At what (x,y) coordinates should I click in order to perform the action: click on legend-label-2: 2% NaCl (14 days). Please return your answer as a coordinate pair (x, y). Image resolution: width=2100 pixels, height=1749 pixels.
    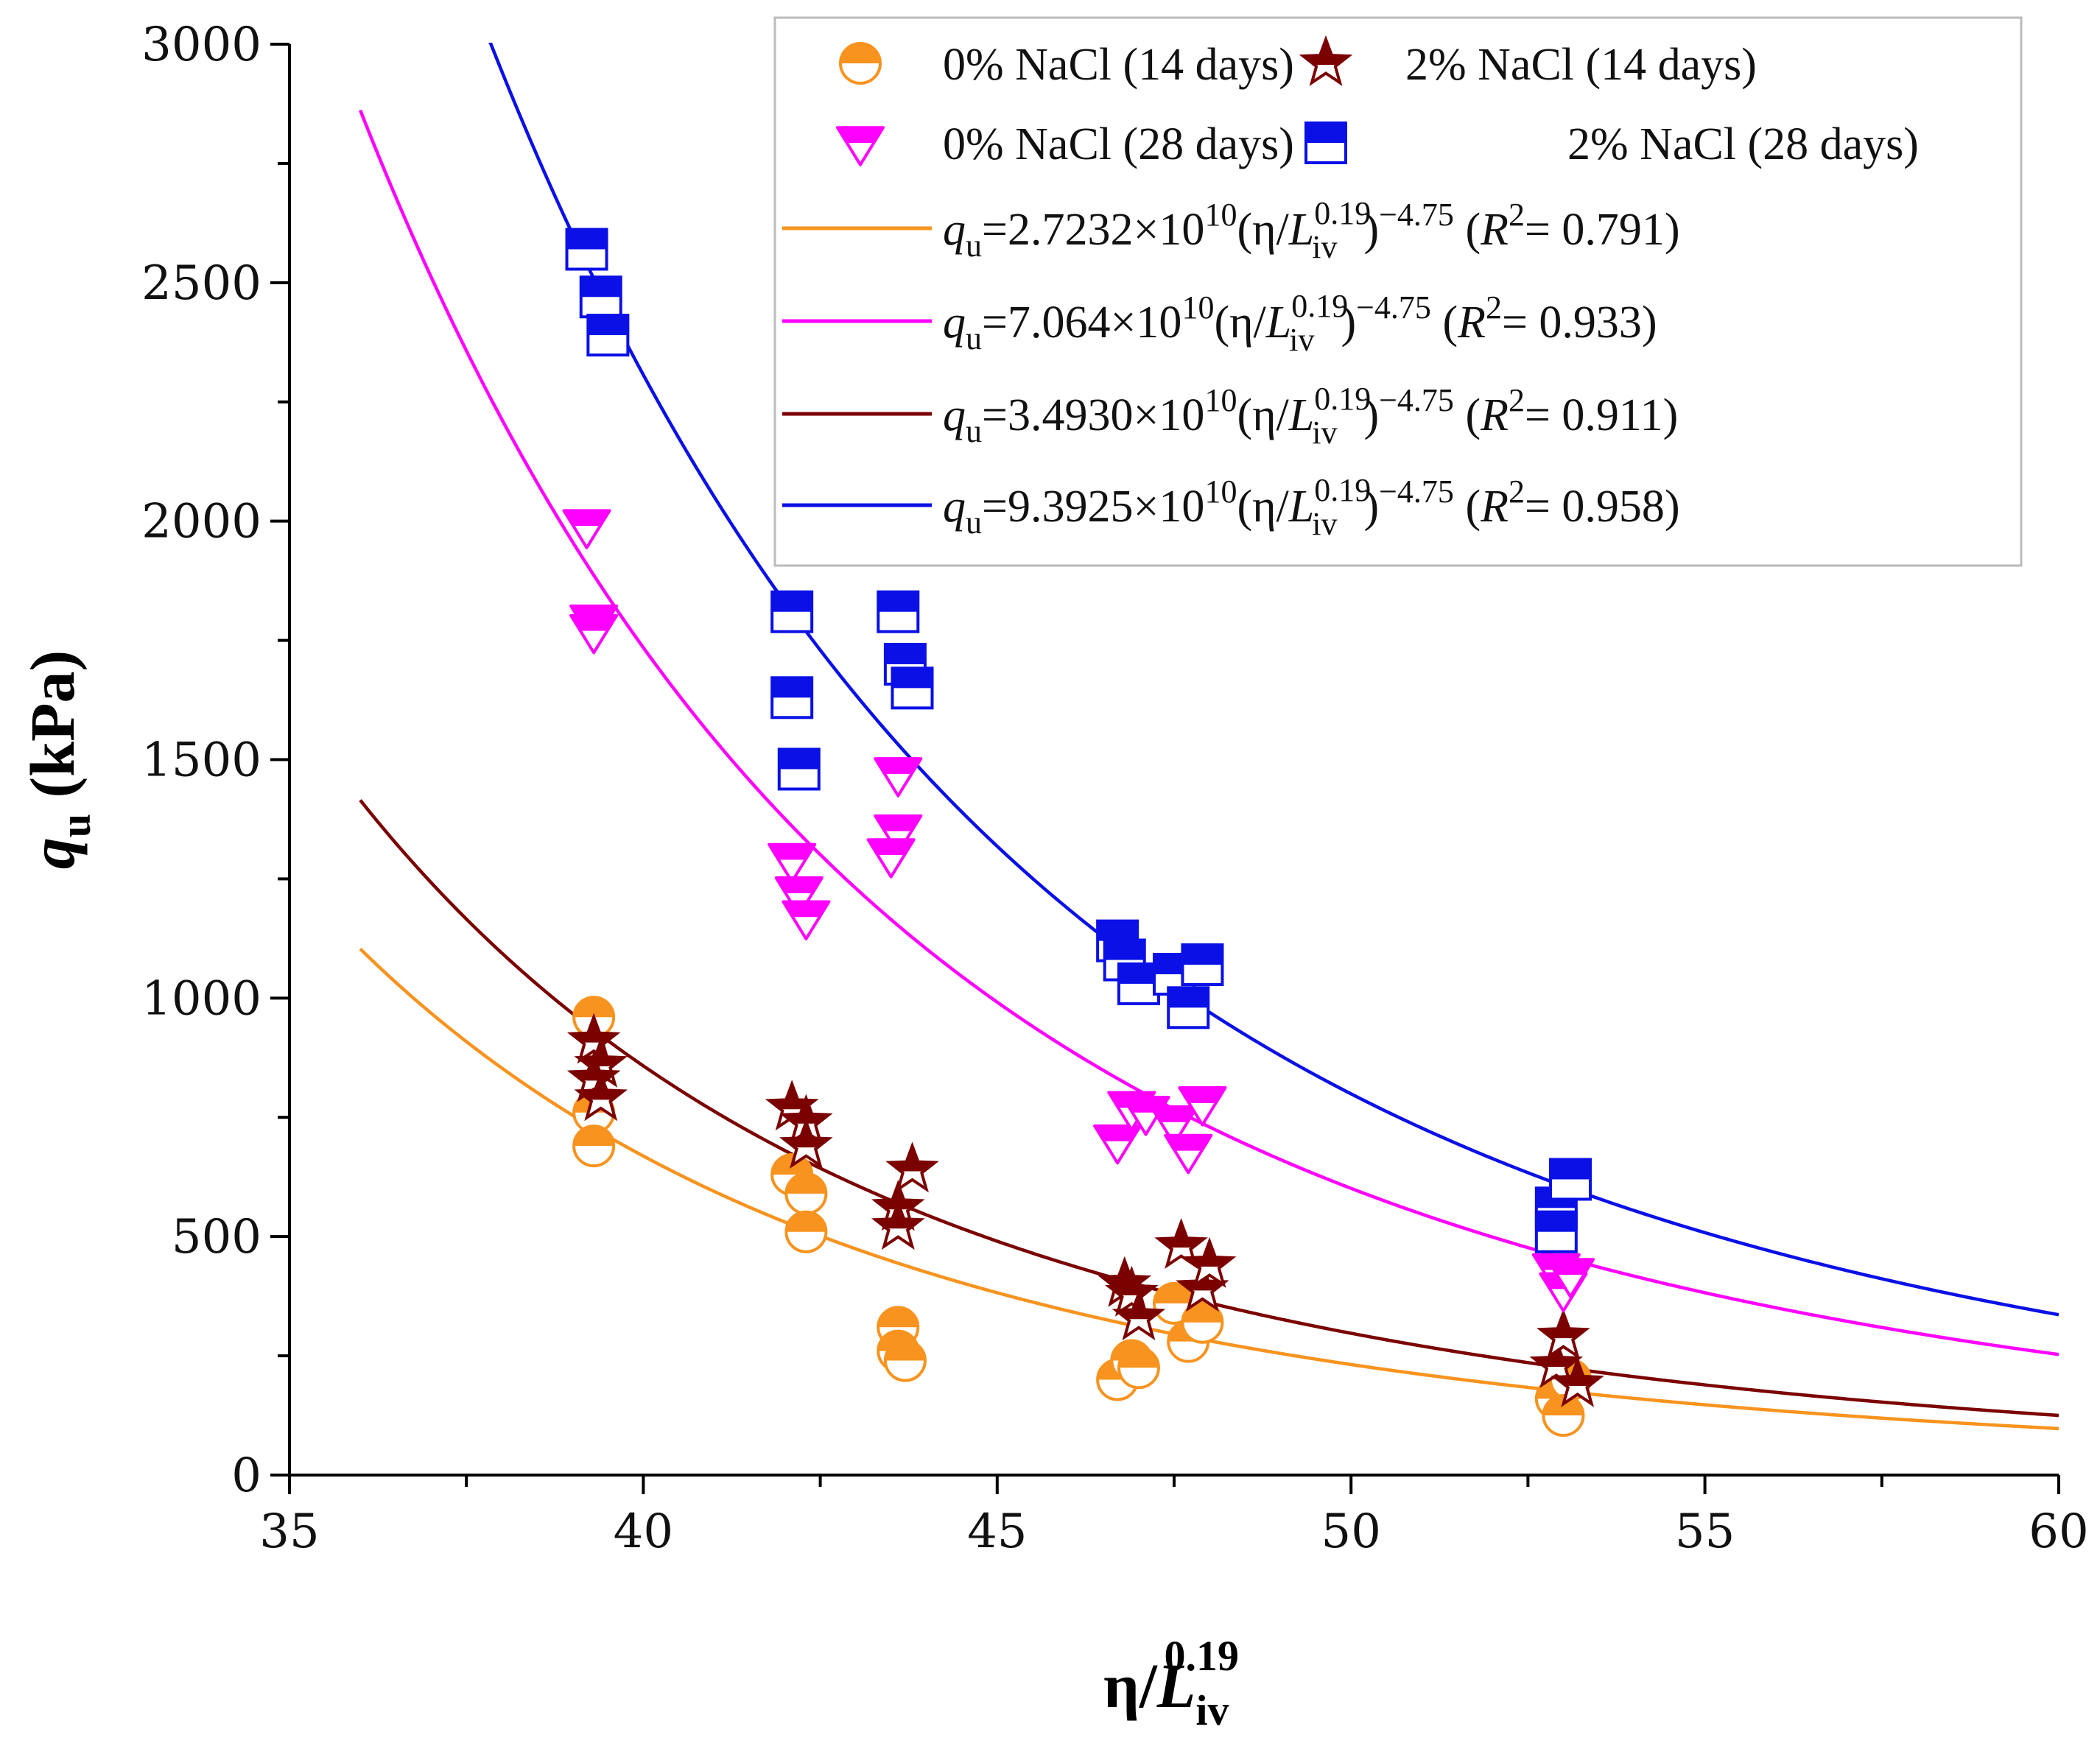
    Looking at the image, I should click on (1581, 65).